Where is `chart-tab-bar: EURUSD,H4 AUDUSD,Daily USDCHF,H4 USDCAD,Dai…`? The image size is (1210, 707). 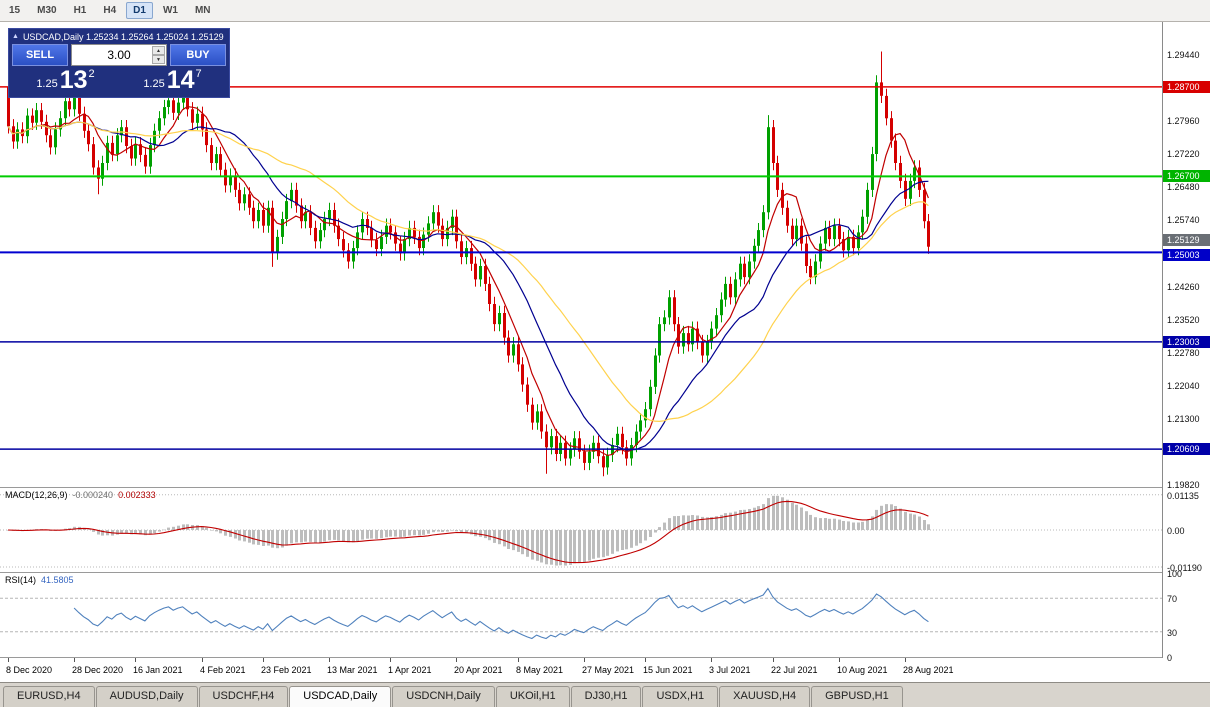
chart-tab-bar: EURUSD,H4 AUDUSD,Daily USDCHF,H4 USDCAD,Dai… is located at coordinates (605, 694).